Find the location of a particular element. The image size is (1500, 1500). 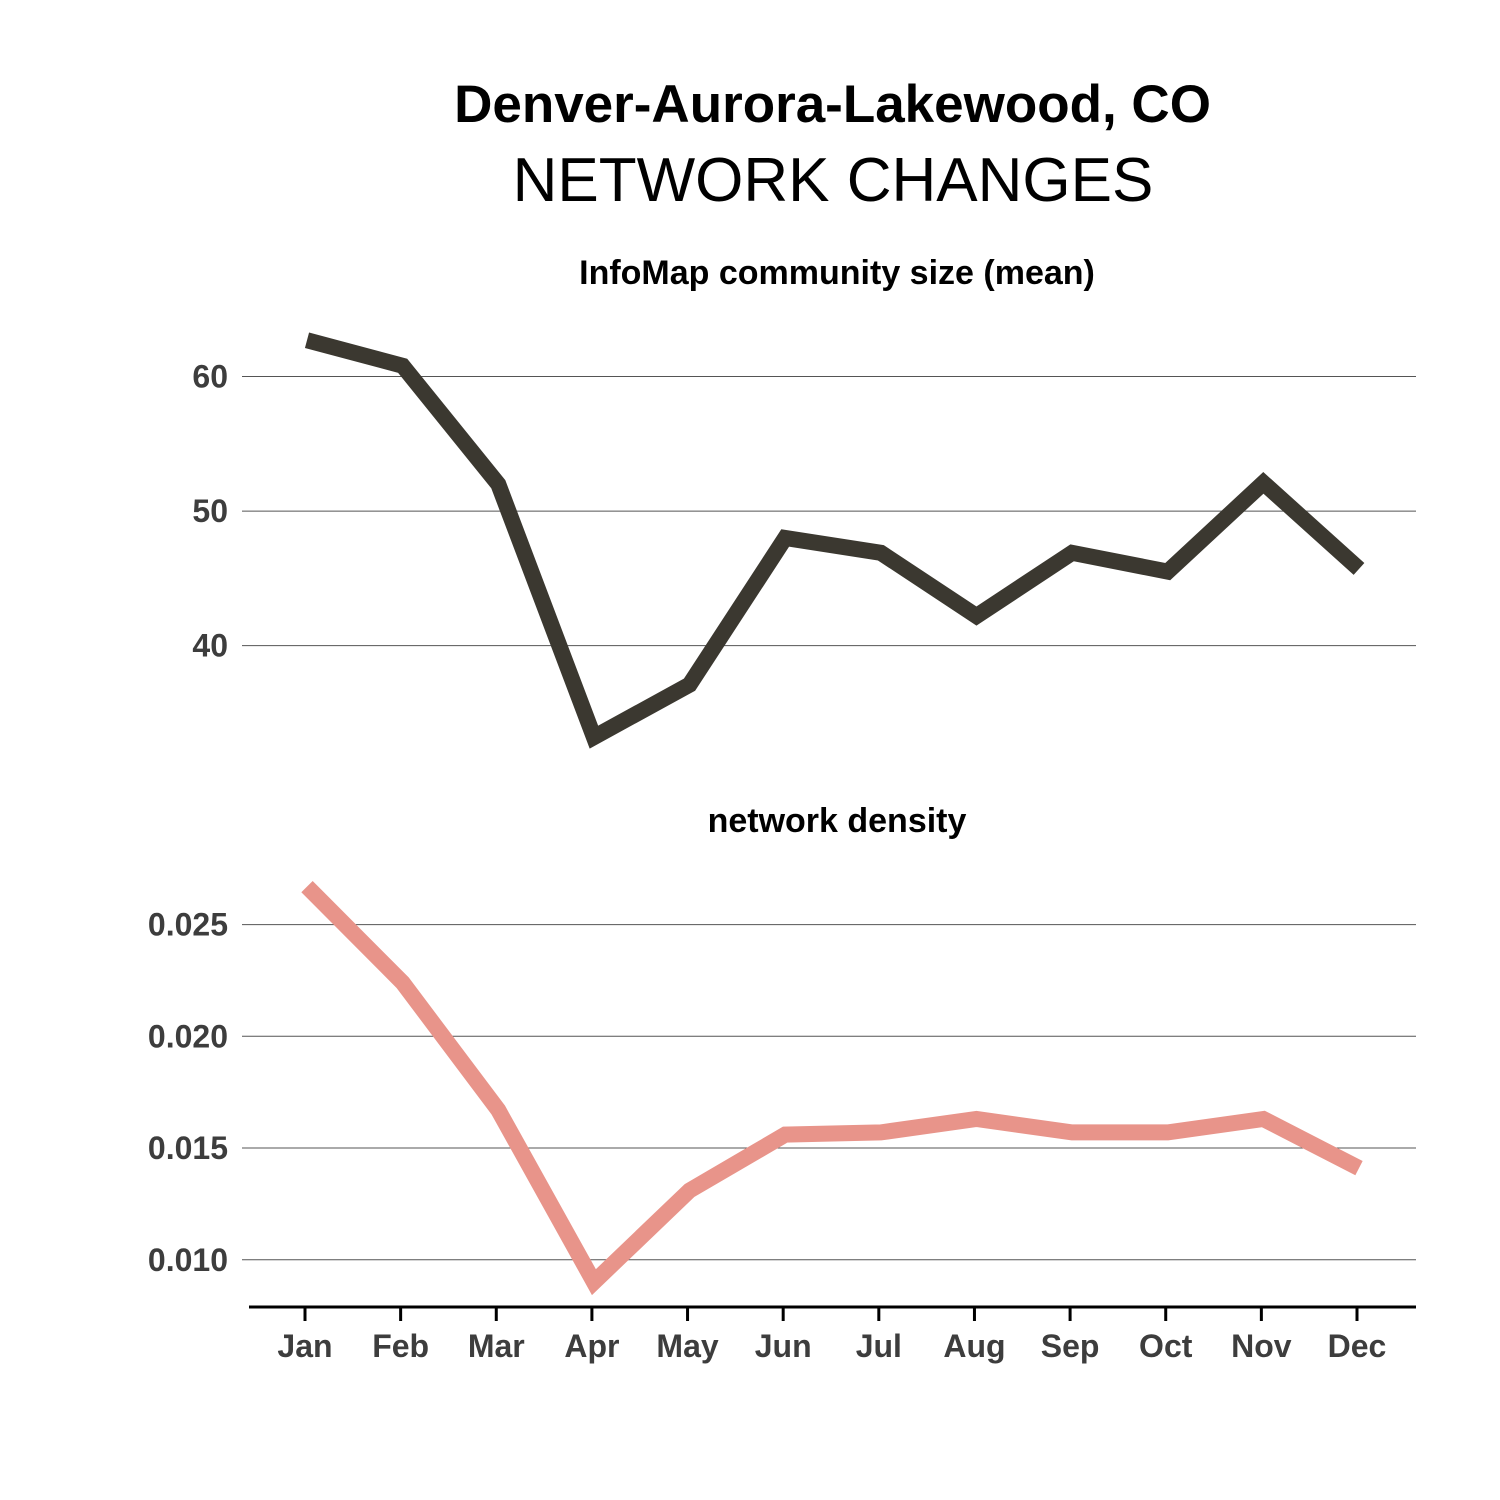

x-tick-label: Feb is located at coordinates (400, 1346).